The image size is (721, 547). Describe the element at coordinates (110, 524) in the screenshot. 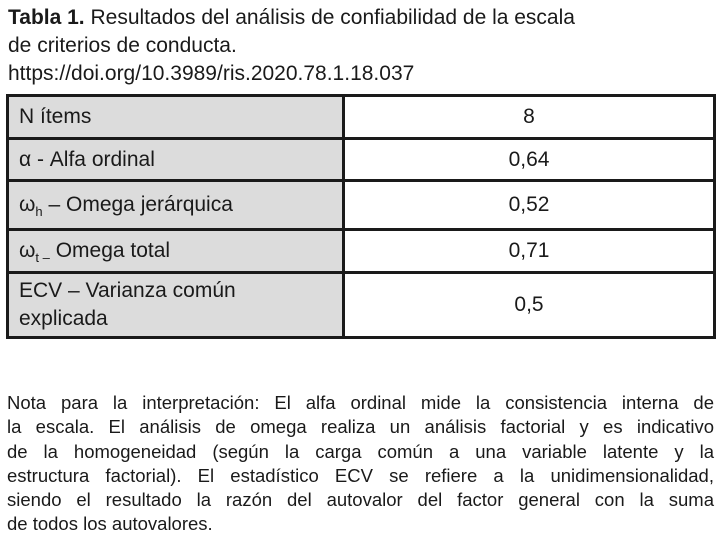

I see `note-line: de todos los autovalores.` at that location.